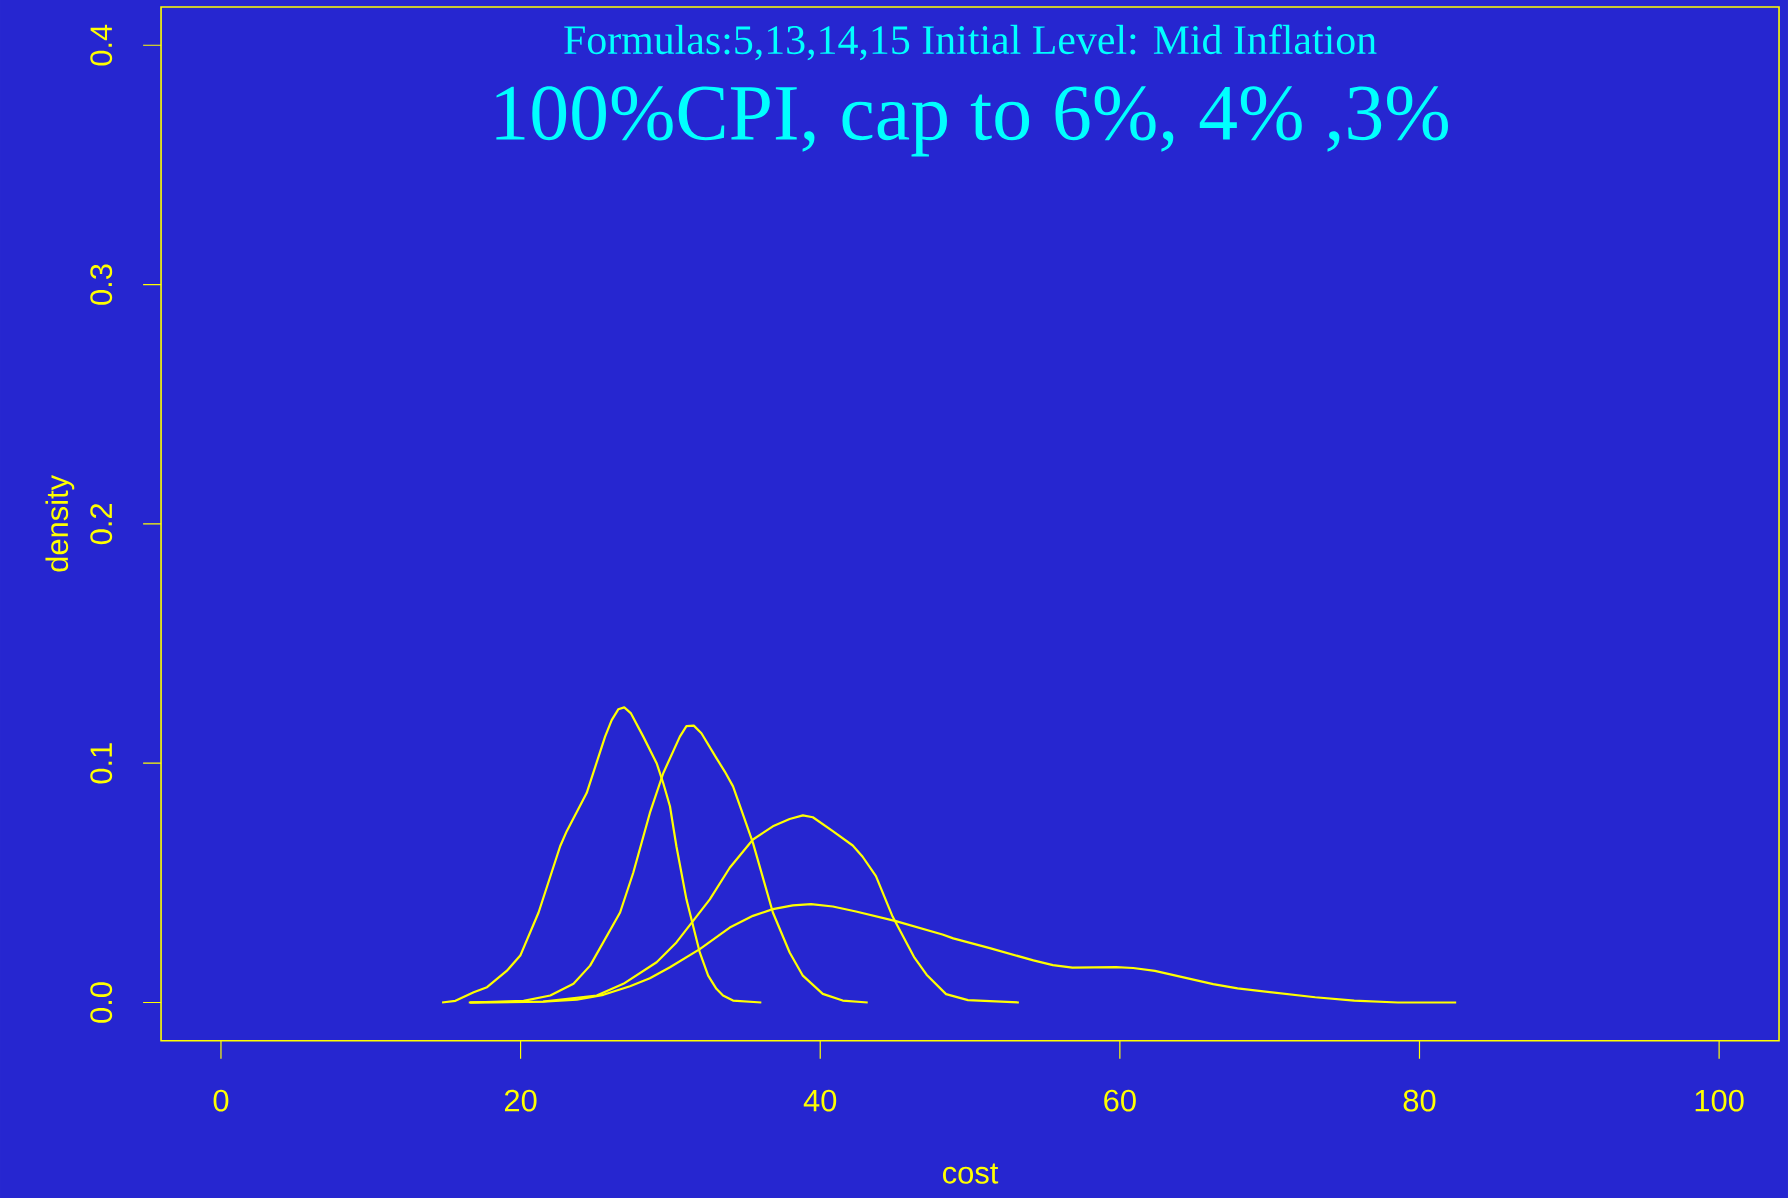 The height and width of the screenshot is (1198, 1788). I want to click on x-axis-title: cost, so click(971, 1173).